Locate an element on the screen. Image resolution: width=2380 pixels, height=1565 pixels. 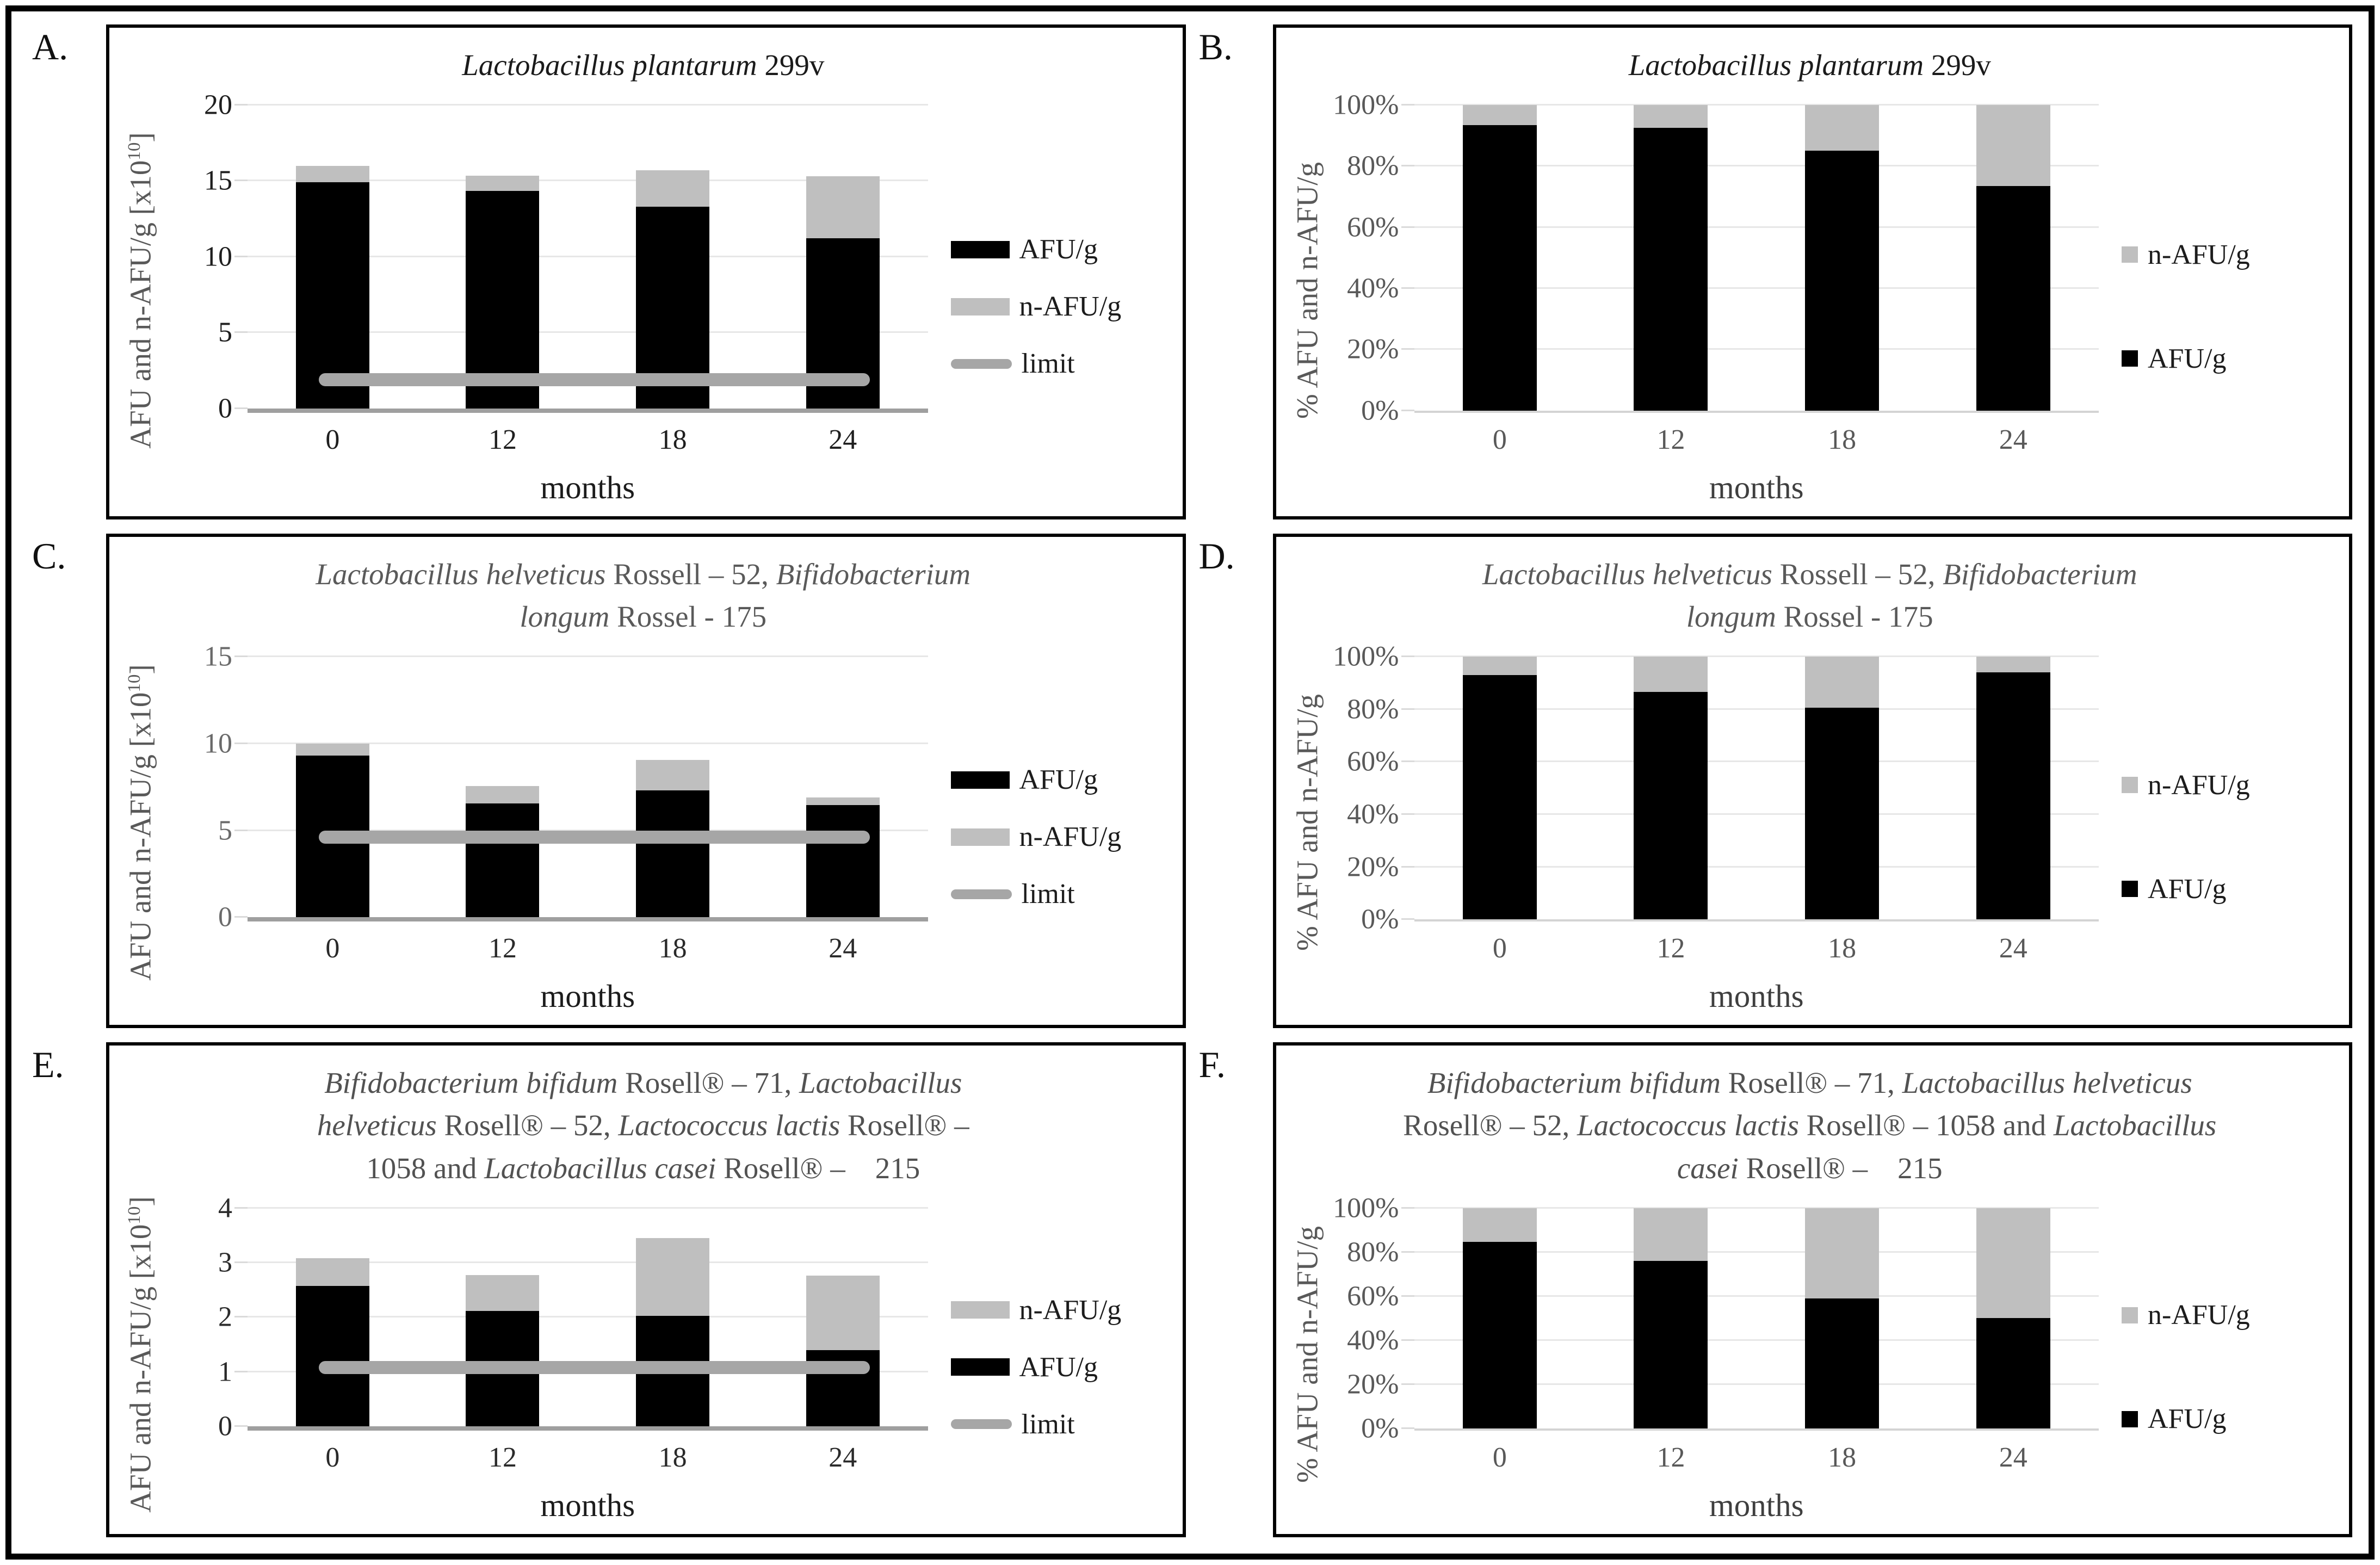
y-tick-label: 20 is located at coordinates (218, 105).